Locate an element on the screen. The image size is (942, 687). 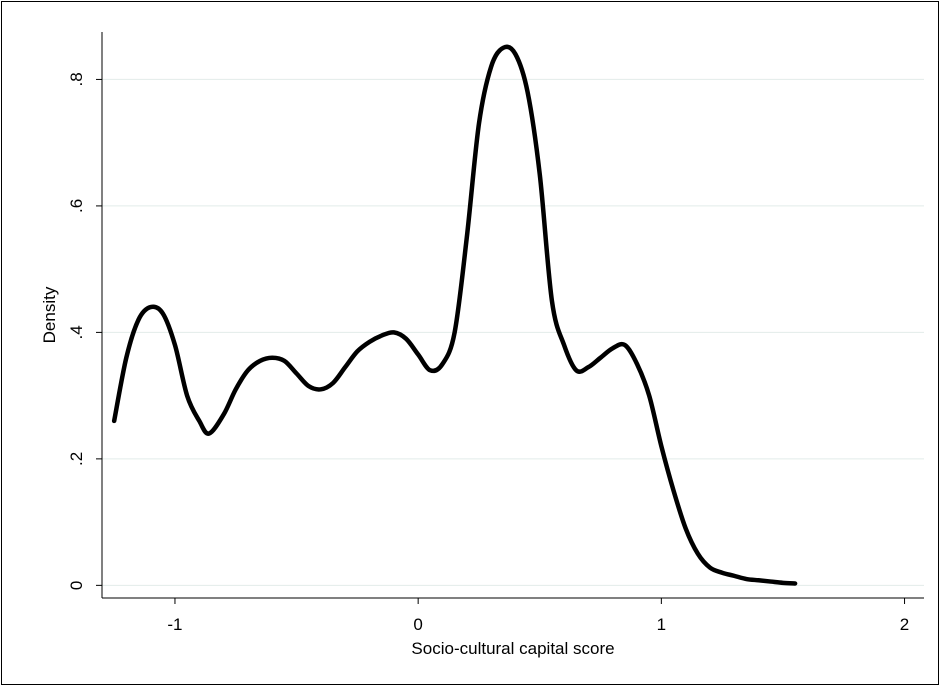
x-tick-label: 2 is located at coordinates (904, 624).